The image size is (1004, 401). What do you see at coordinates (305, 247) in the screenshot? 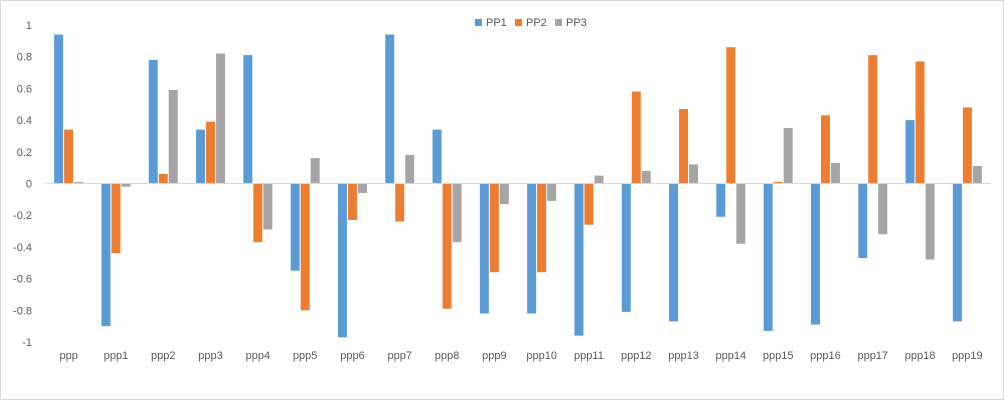
I see `bar-pp2-ppp5` at bounding box center [305, 247].